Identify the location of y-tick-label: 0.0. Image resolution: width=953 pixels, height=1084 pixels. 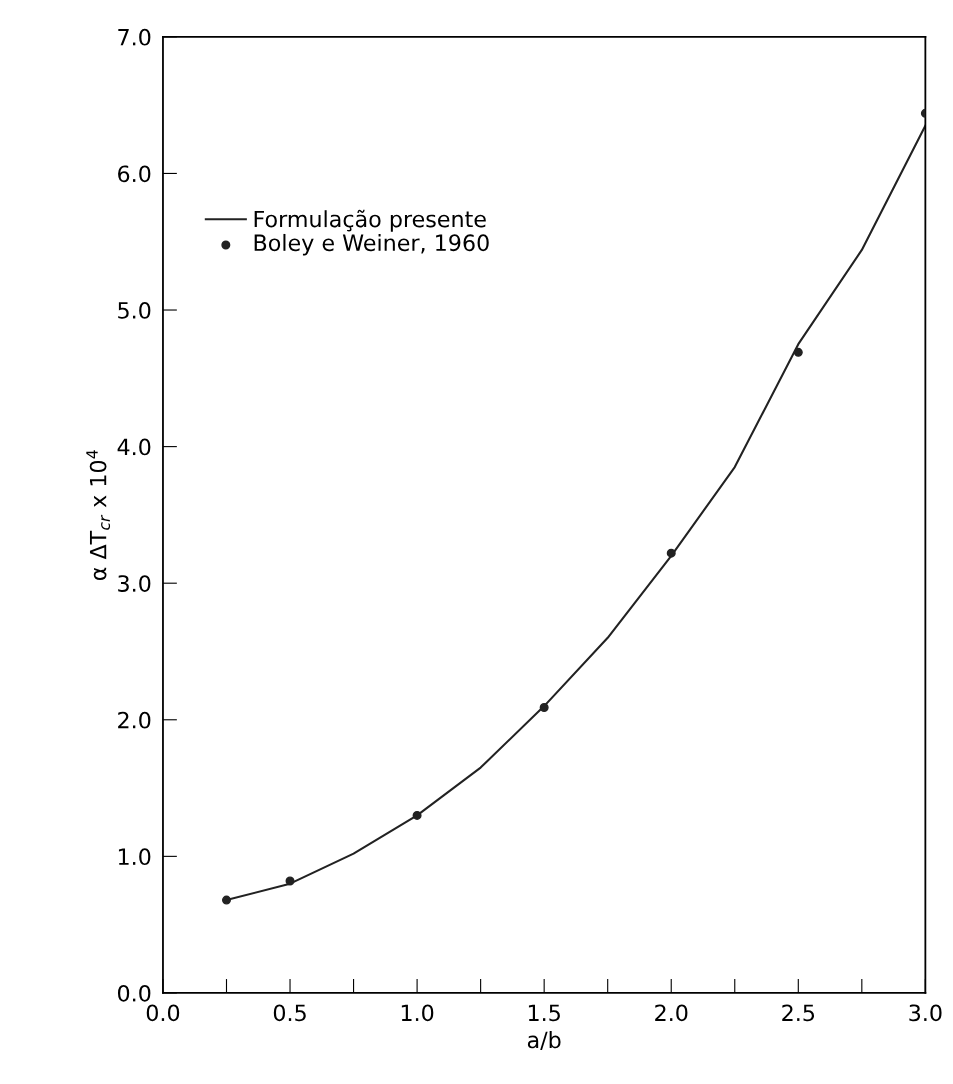
(134, 993).